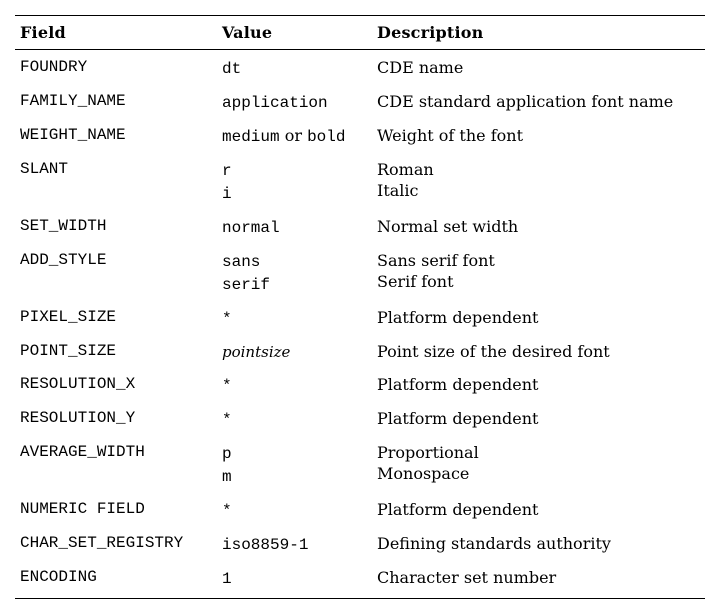 This screenshot has width=720, height=601. I want to click on value-line: m, so click(299, 476).